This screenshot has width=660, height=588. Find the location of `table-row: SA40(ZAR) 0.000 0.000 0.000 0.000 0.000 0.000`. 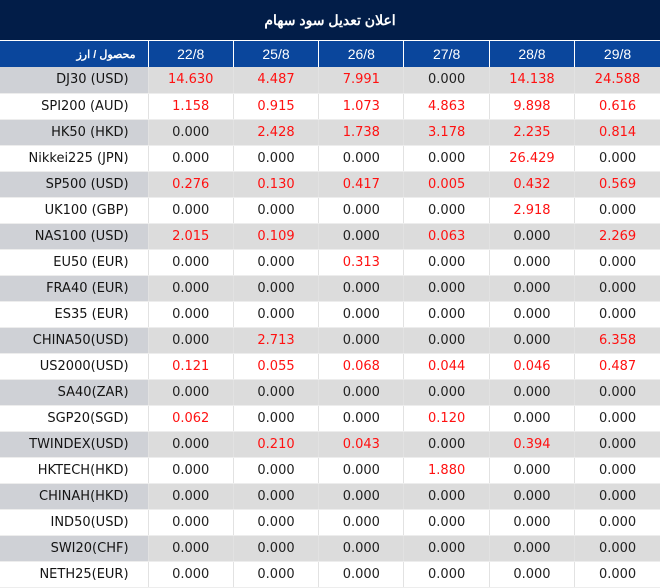

table-row: SA40(ZAR) 0.000 0.000 0.000 0.000 0.000 0.000 is located at coordinates (330, 392).